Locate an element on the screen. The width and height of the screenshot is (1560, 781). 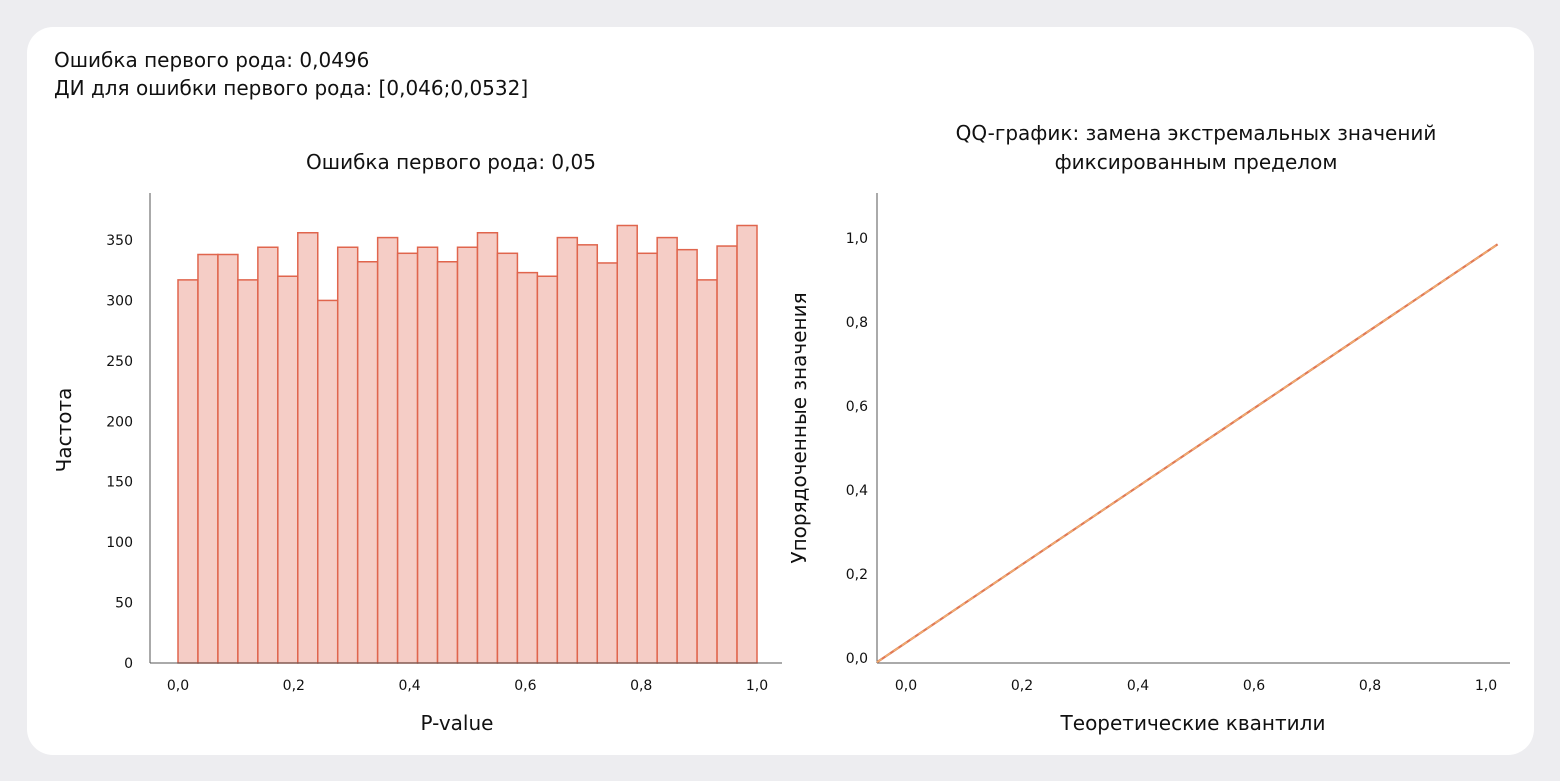
histogram-x-tick-label: 0,6 is located at coordinates (525, 686).